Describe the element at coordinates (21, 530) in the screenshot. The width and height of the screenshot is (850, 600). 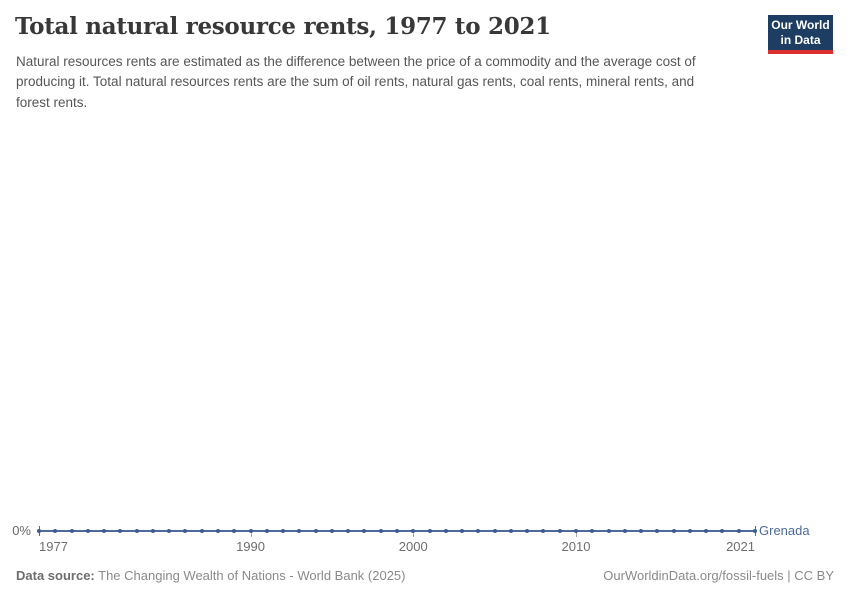
I see `y-axis-zero-label: 0%` at that location.